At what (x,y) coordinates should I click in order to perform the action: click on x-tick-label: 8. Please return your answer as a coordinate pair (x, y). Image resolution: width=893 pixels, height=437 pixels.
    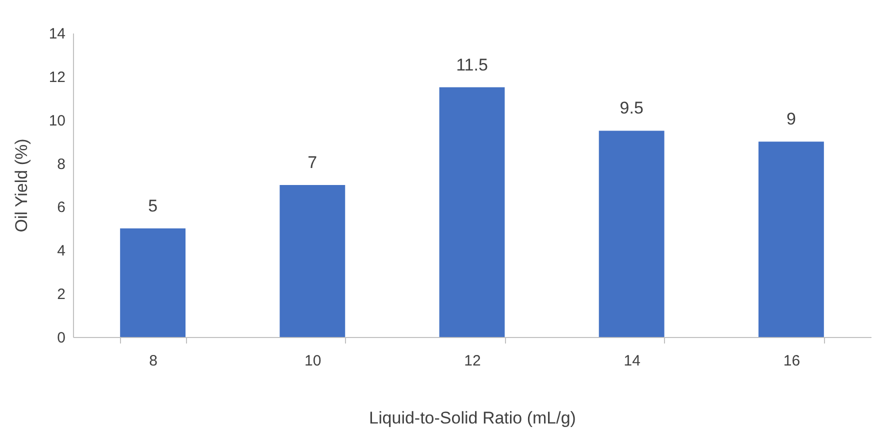
    Looking at the image, I should click on (153, 361).